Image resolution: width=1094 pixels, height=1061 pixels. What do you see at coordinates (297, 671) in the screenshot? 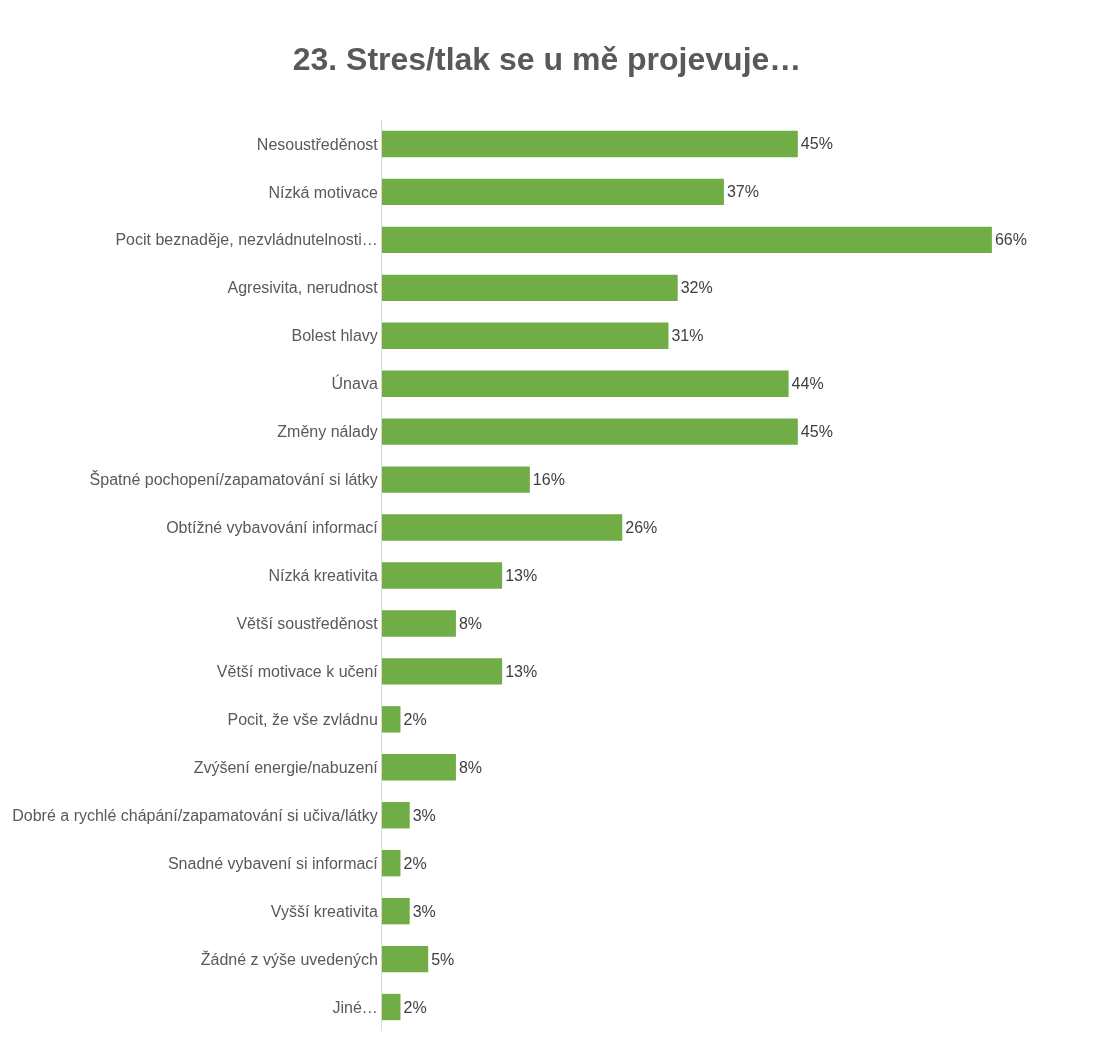
I see `y-tick-label: Větší motivace k učení` at bounding box center [297, 671].